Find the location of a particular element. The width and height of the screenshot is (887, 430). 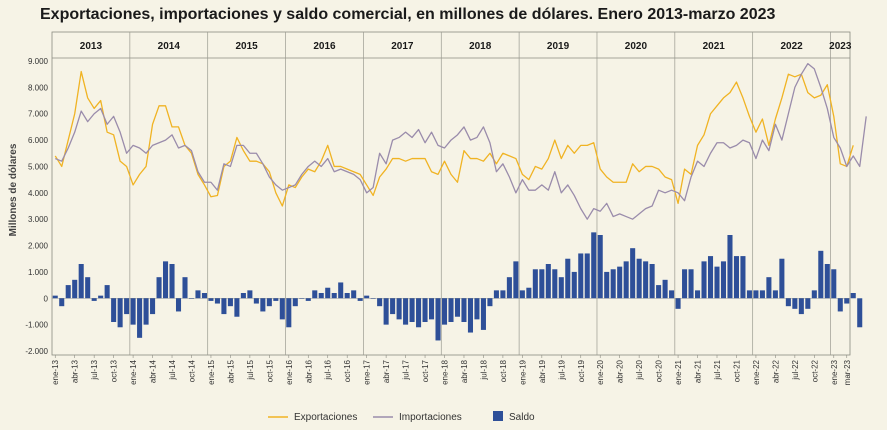

x-tick-label: ene-14 is located at coordinates (133, 371).